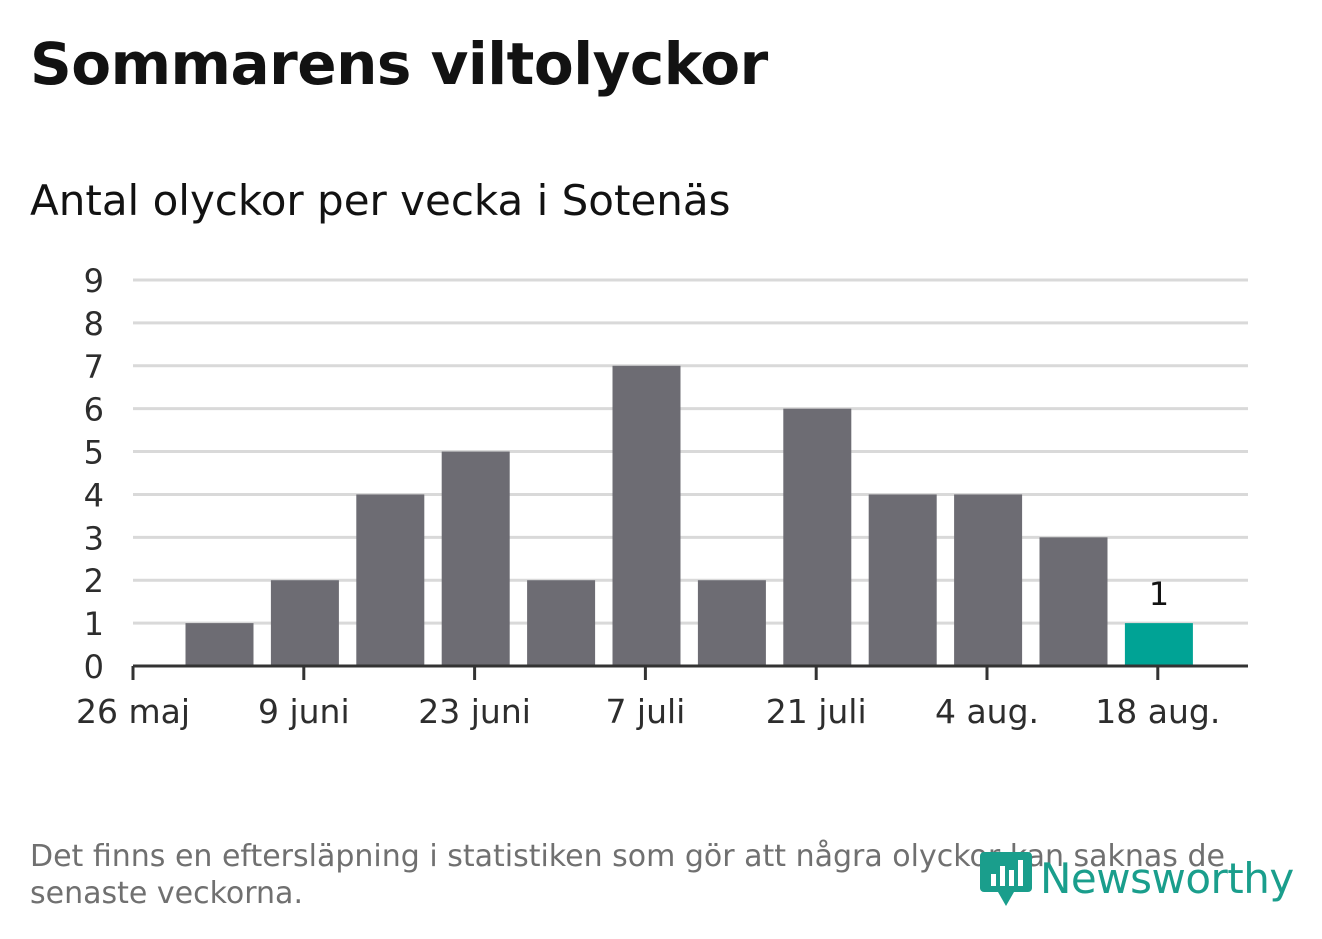  Describe the element at coordinates (94, 324) in the screenshot. I see `y-tick-label: 8` at that location.